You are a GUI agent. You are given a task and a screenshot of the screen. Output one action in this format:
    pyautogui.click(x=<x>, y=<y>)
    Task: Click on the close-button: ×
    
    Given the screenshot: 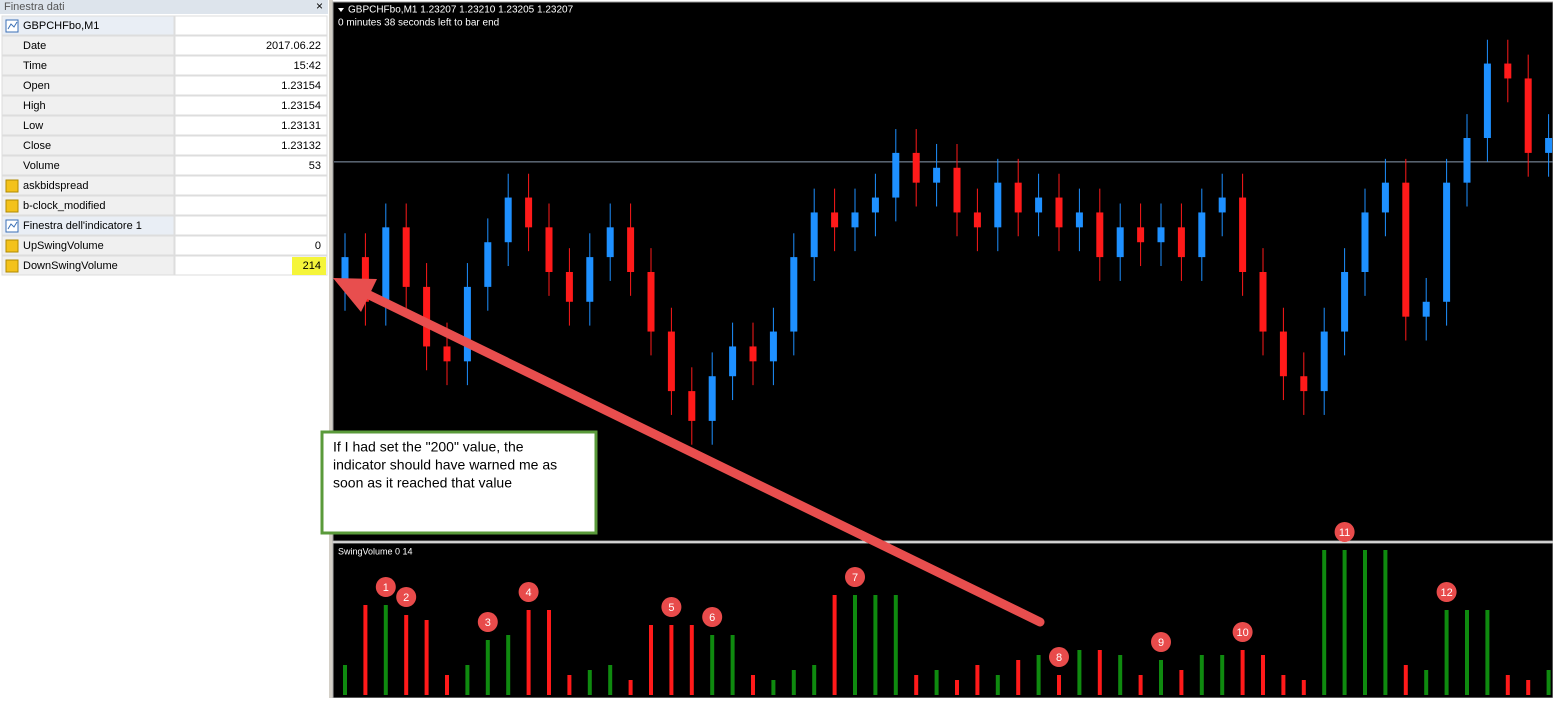 What is the action you would take?
    pyautogui.click(x=319, y=6)
    